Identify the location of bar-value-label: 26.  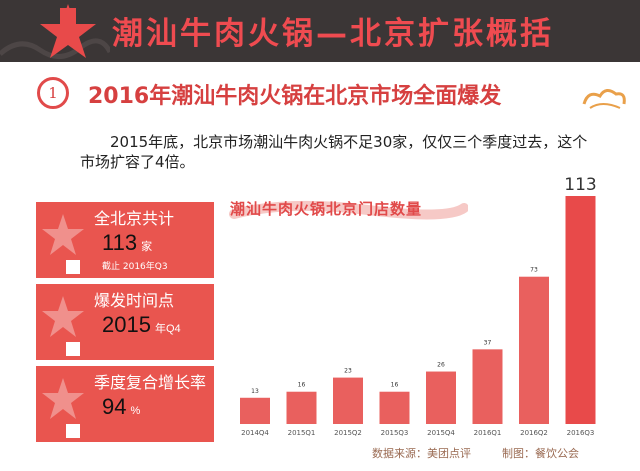
(441, 365).